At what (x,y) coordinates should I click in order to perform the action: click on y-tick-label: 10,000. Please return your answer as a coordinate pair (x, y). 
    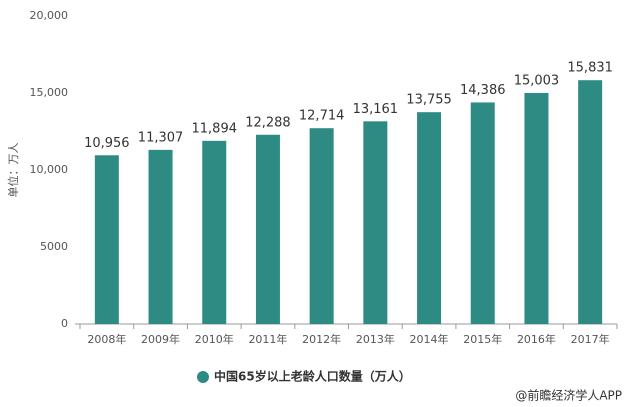
    Looking at the image, I should click on (49, 169).